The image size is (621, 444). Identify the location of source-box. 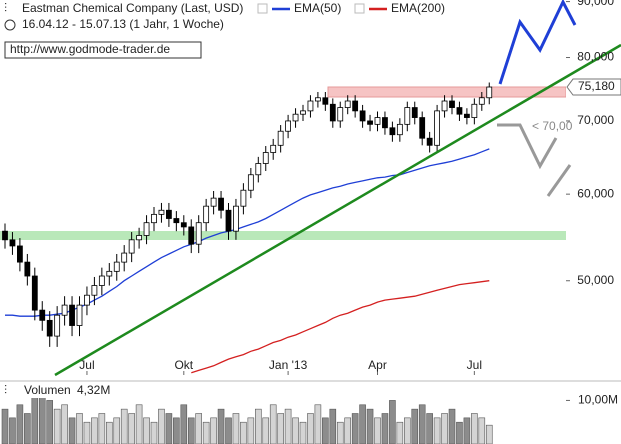
(103, 50).